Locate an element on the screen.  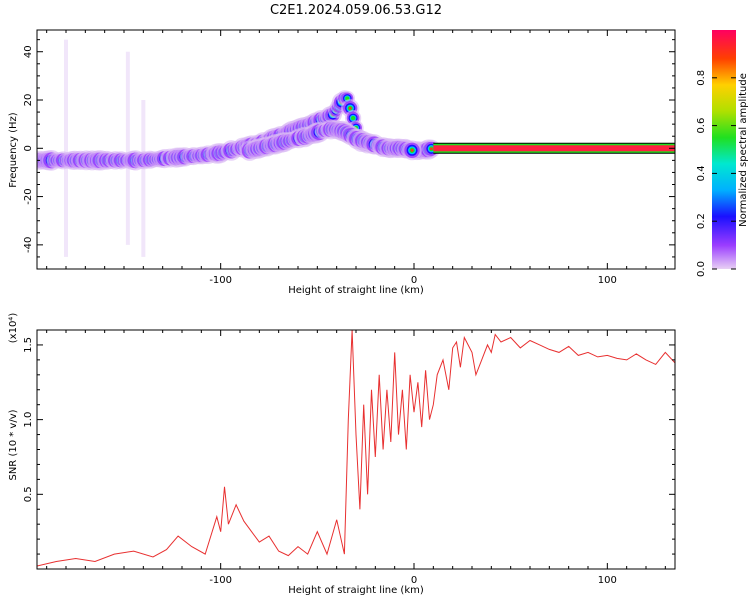
y-tick-label: 0.5 is located at coordinates (28, 494).